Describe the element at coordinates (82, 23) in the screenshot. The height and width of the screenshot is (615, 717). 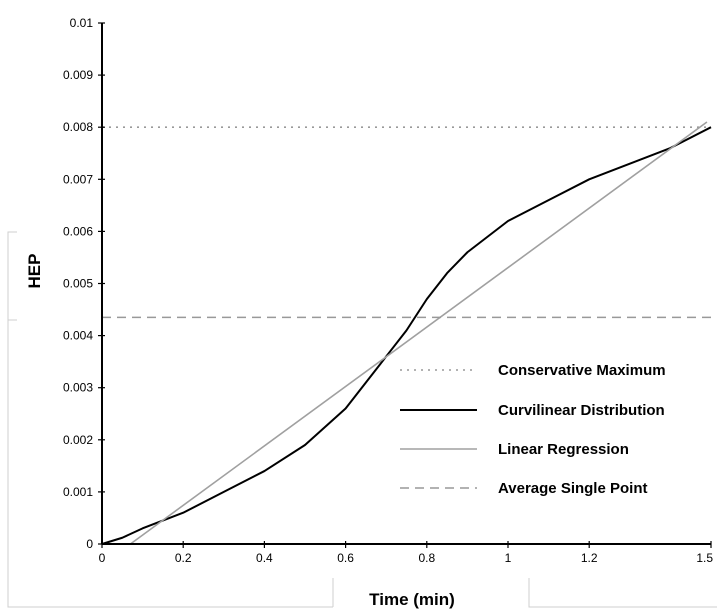
I see `y-tick-label: 0.01` at that location.